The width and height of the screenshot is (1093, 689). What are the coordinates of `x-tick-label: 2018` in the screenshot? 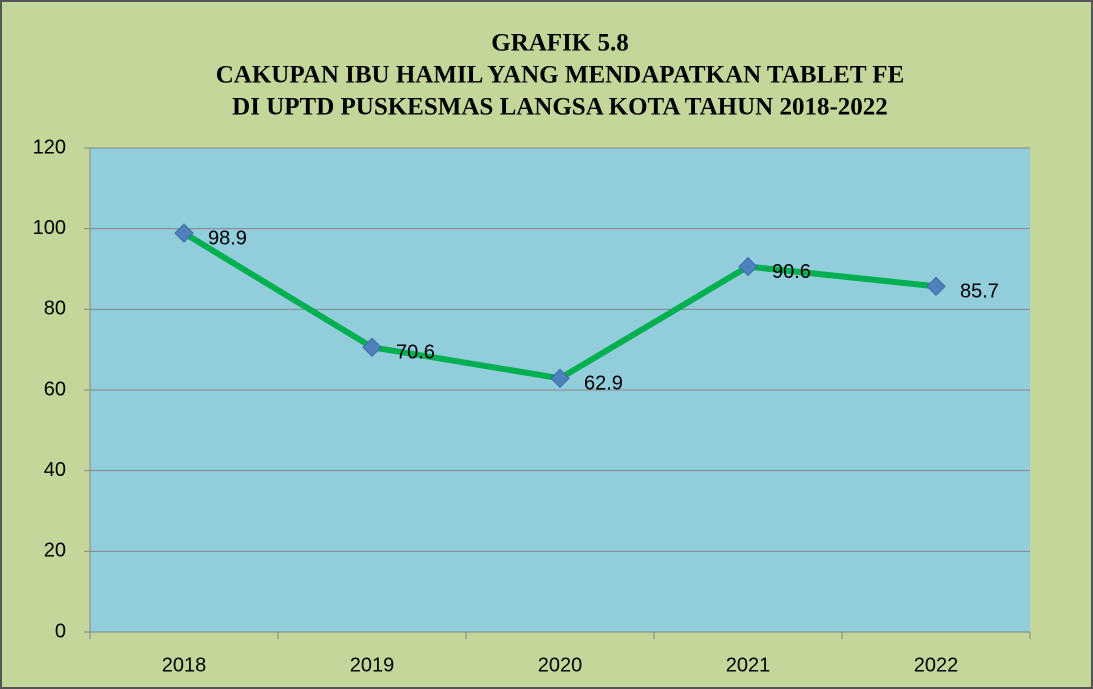 It's located at (184, 665).